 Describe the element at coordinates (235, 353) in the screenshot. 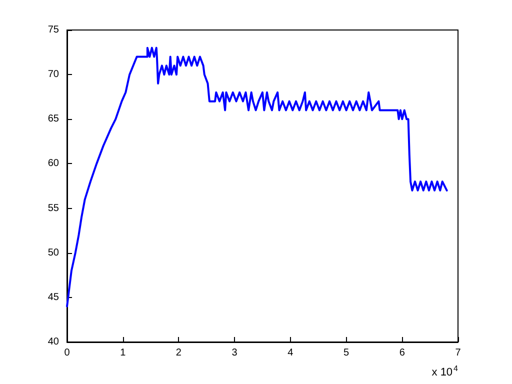

I see `x-tick-label: 3` at that location.